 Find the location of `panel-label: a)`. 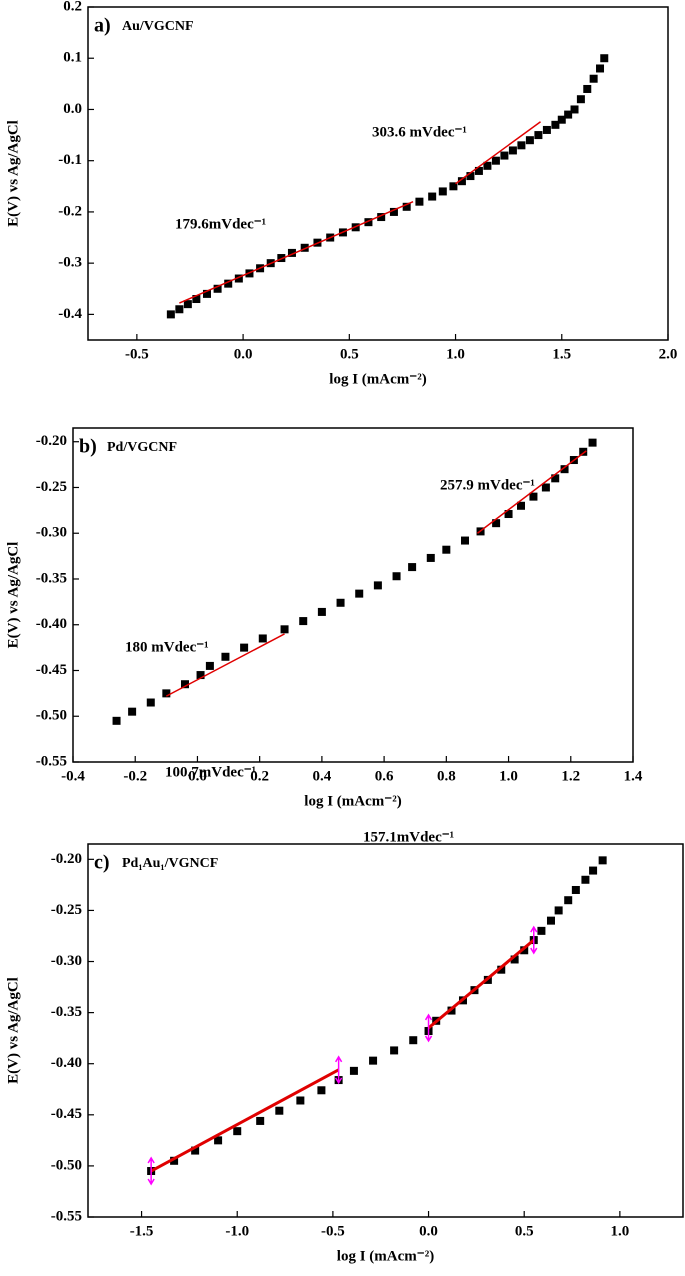

panel-label: a) is located at coordinates (102, 26).